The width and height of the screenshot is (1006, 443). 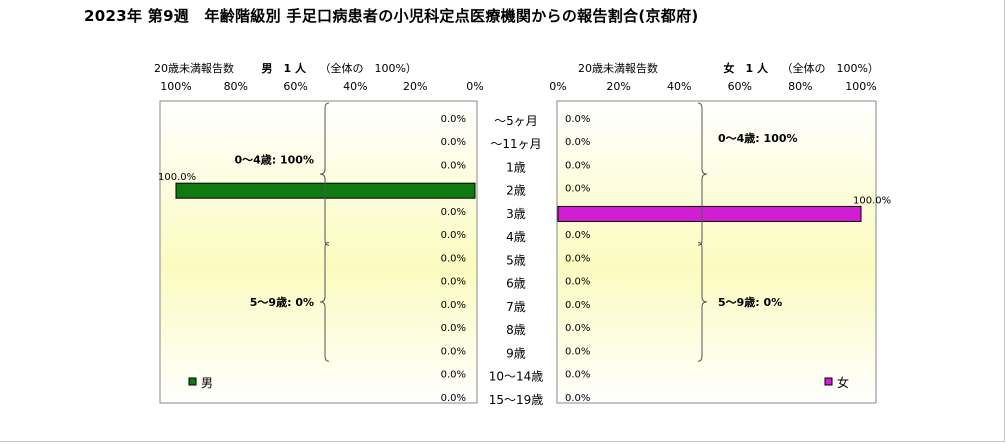 I want to click on age-category-label: 2歳, so click(x=516, y=191).